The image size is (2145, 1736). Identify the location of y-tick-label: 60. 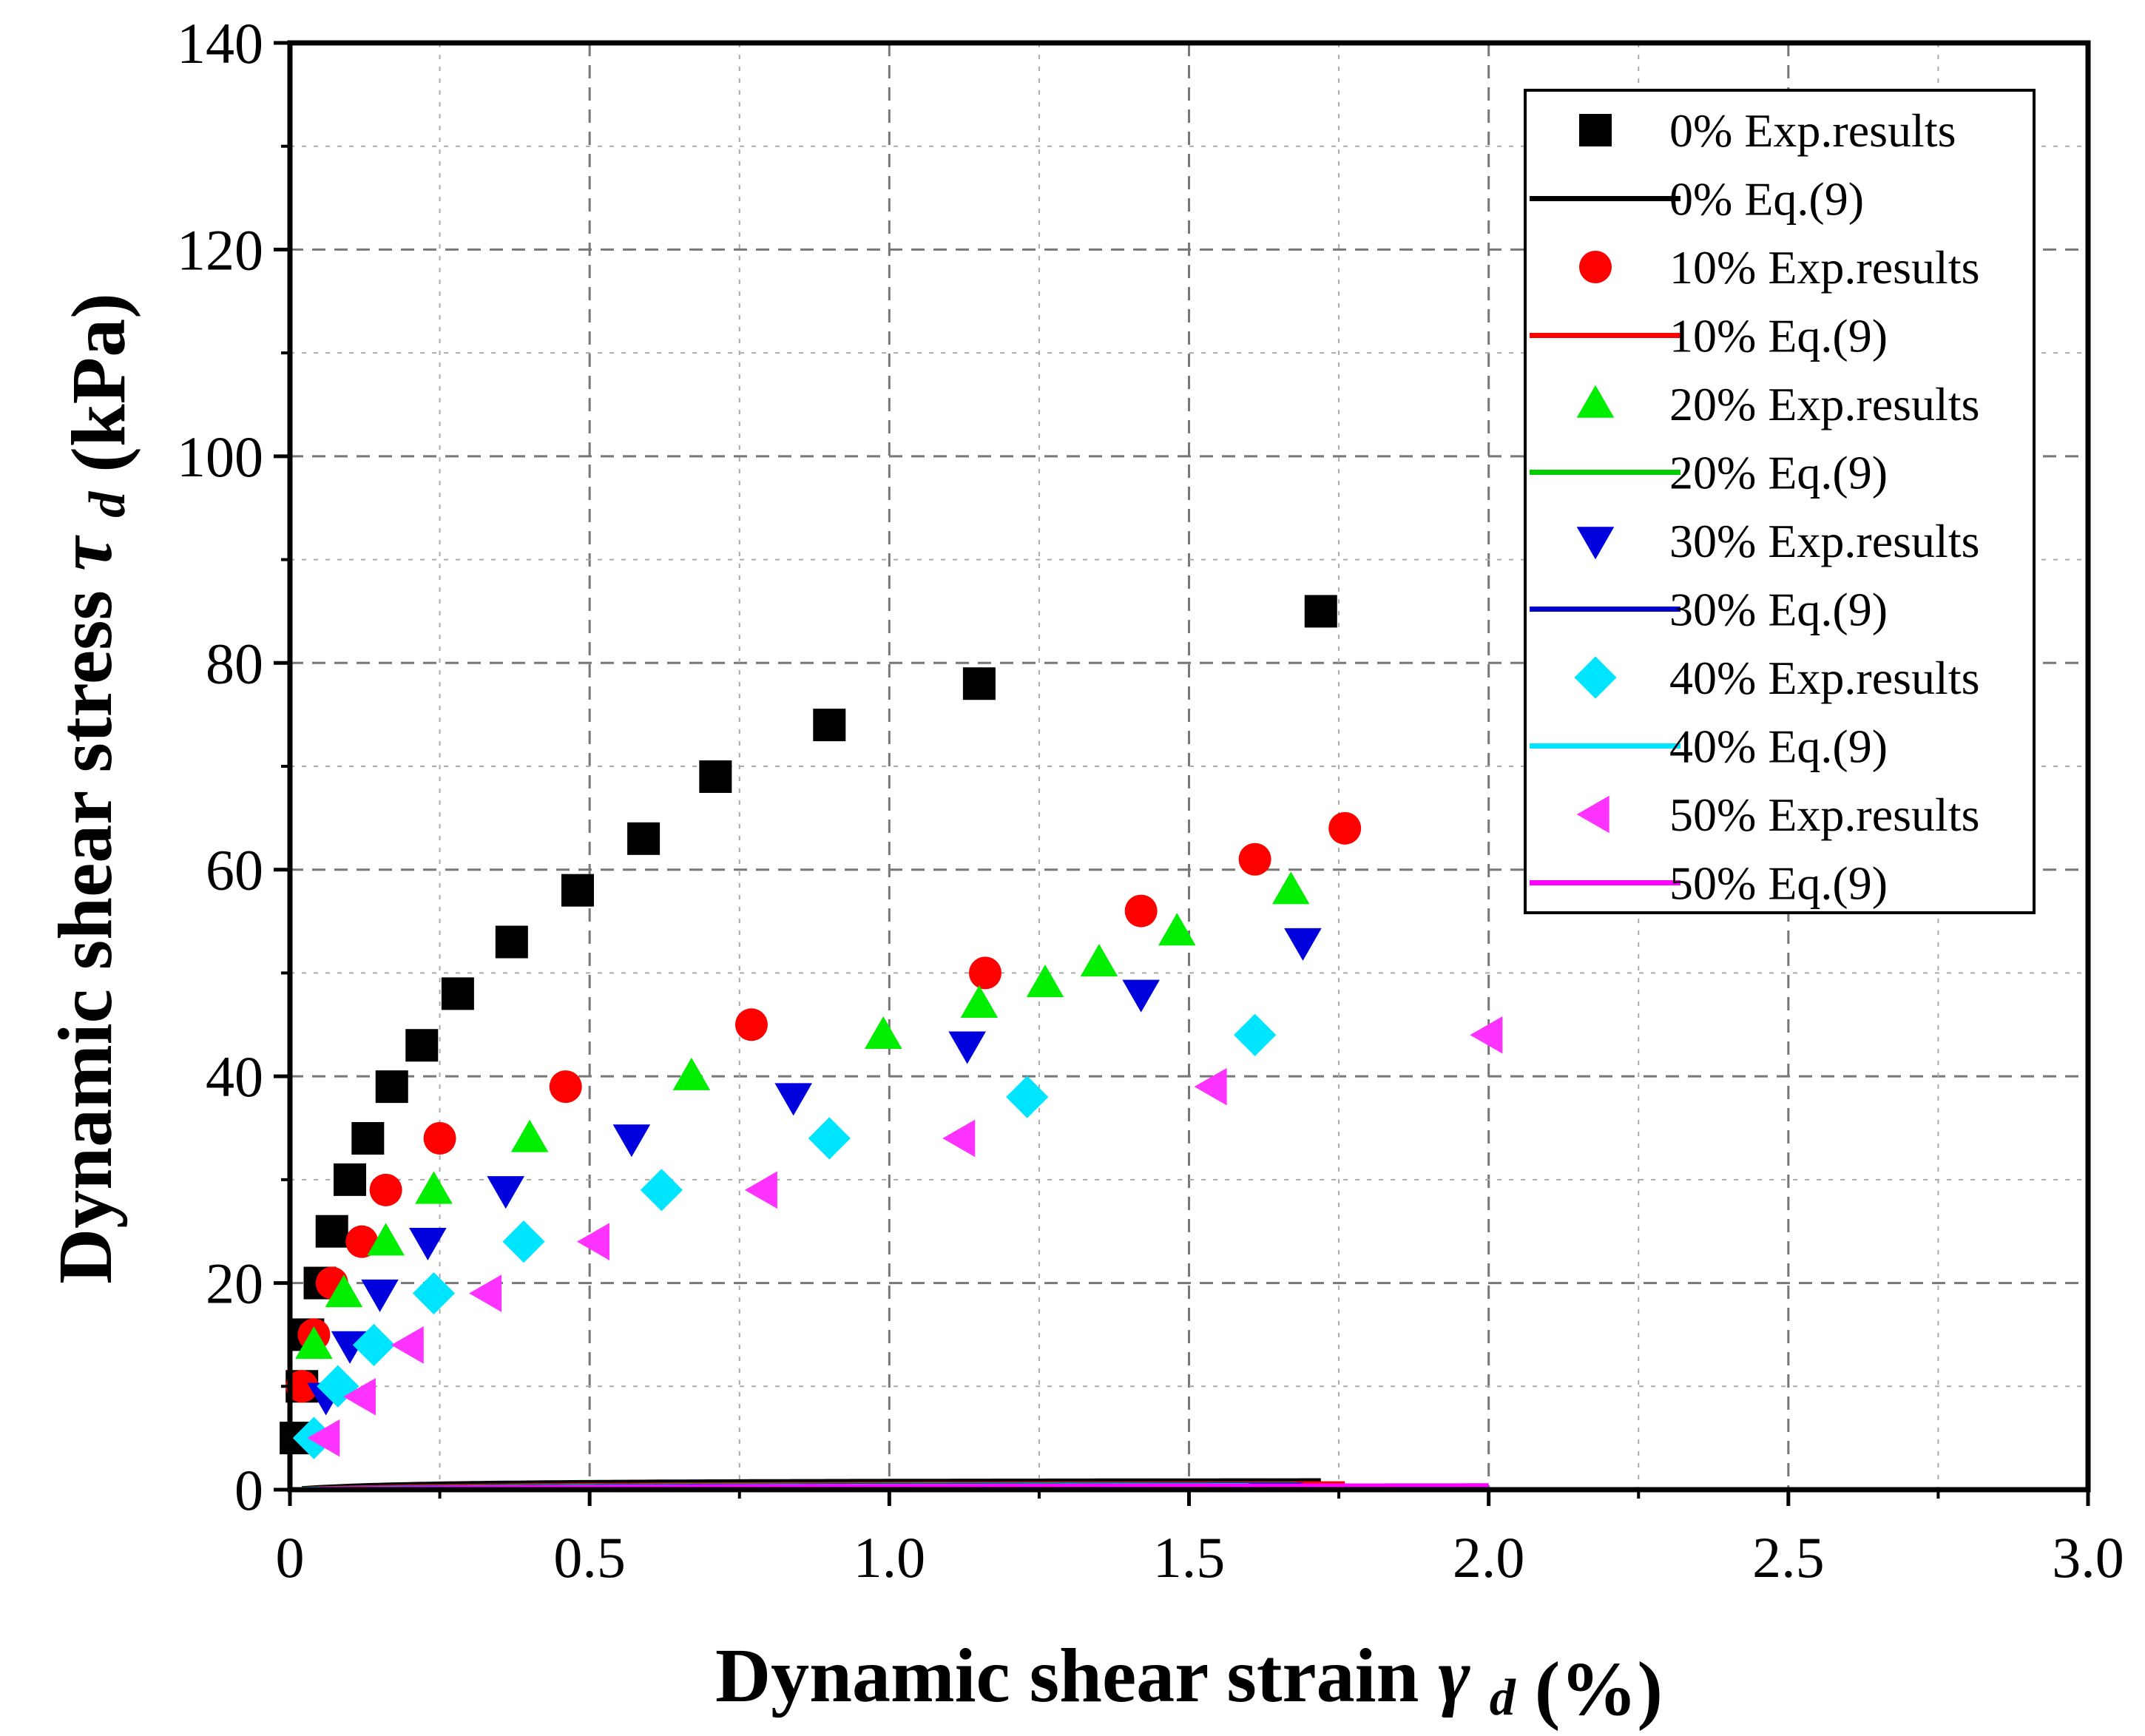
(234, 870).